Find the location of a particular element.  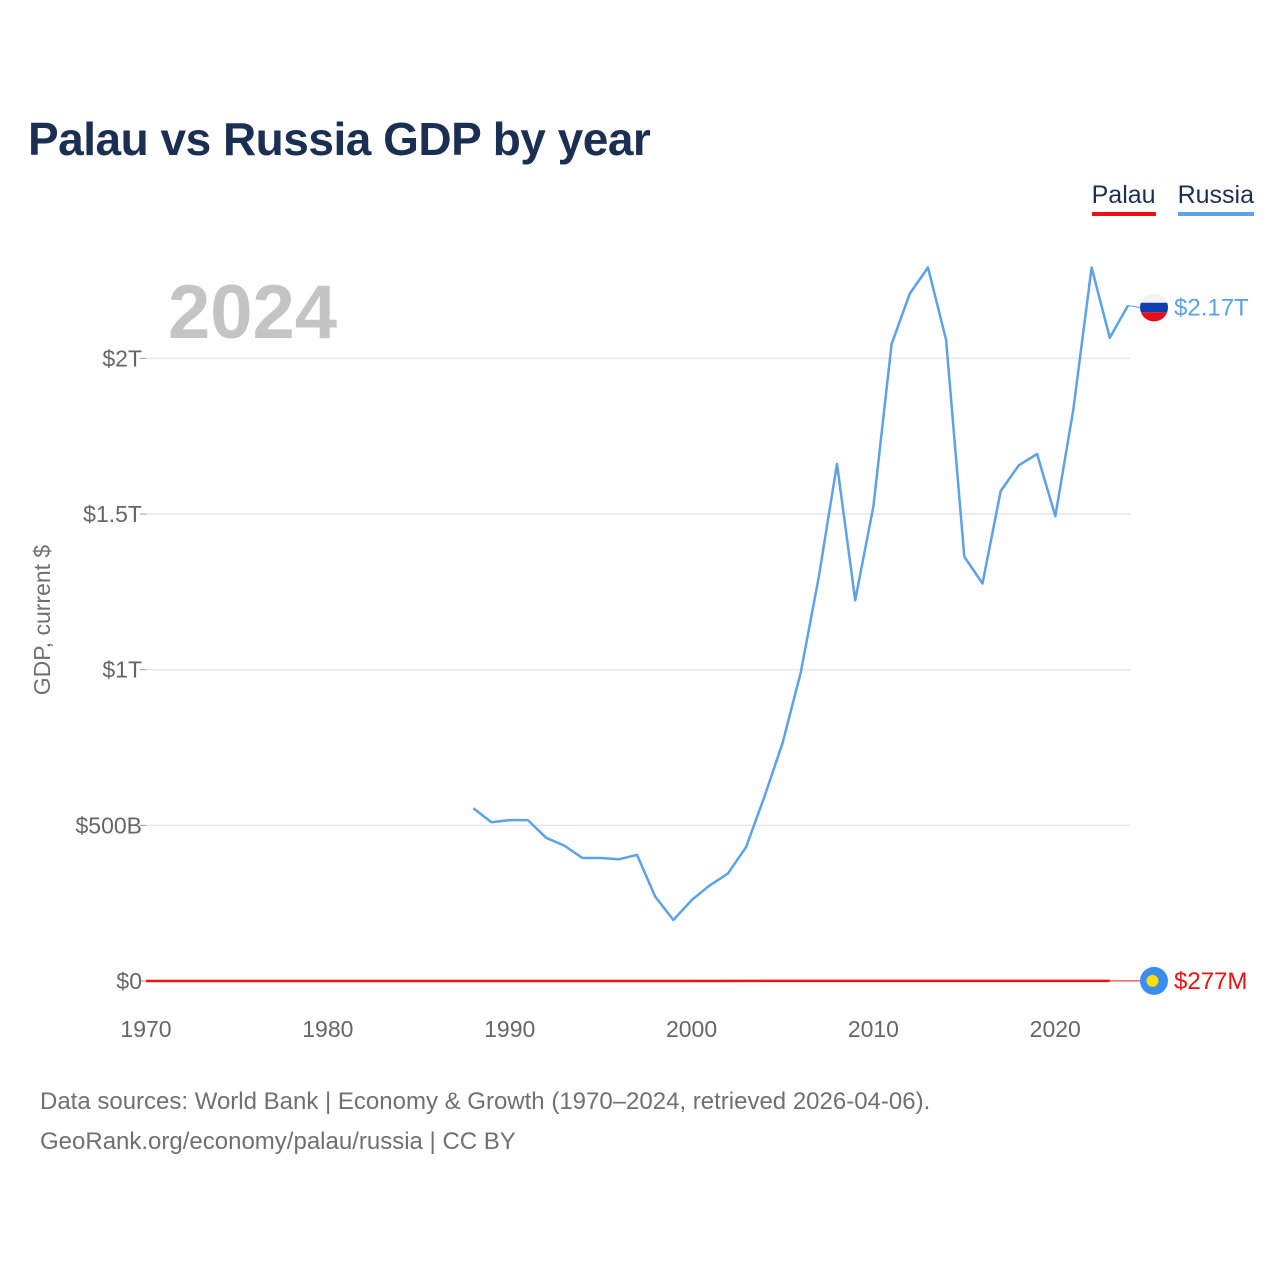

x-tick-label: 1980 is located at coordinates (327, 1029).